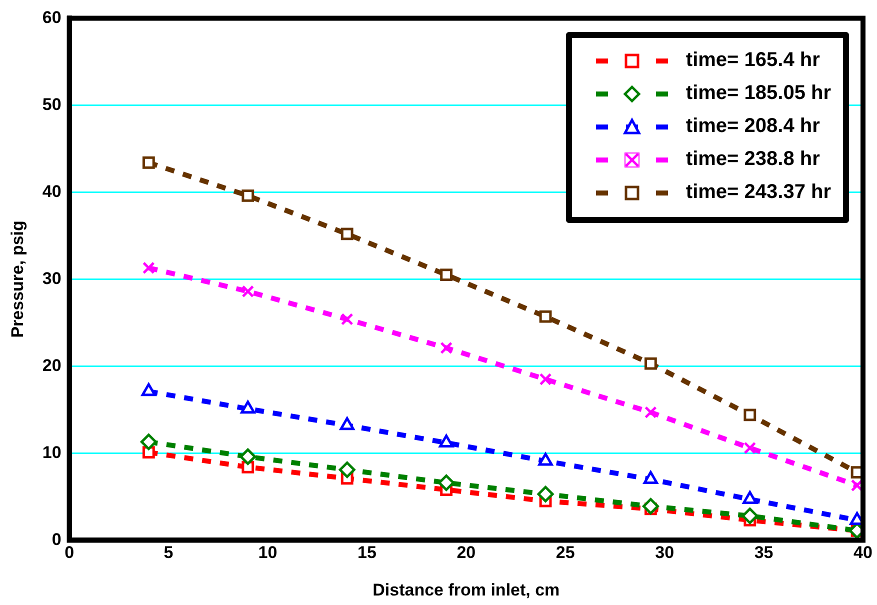  Describe the element at coordinates (753, 60) in the screenshot. I see `legend-label: time= 165.4 hr` at that location.